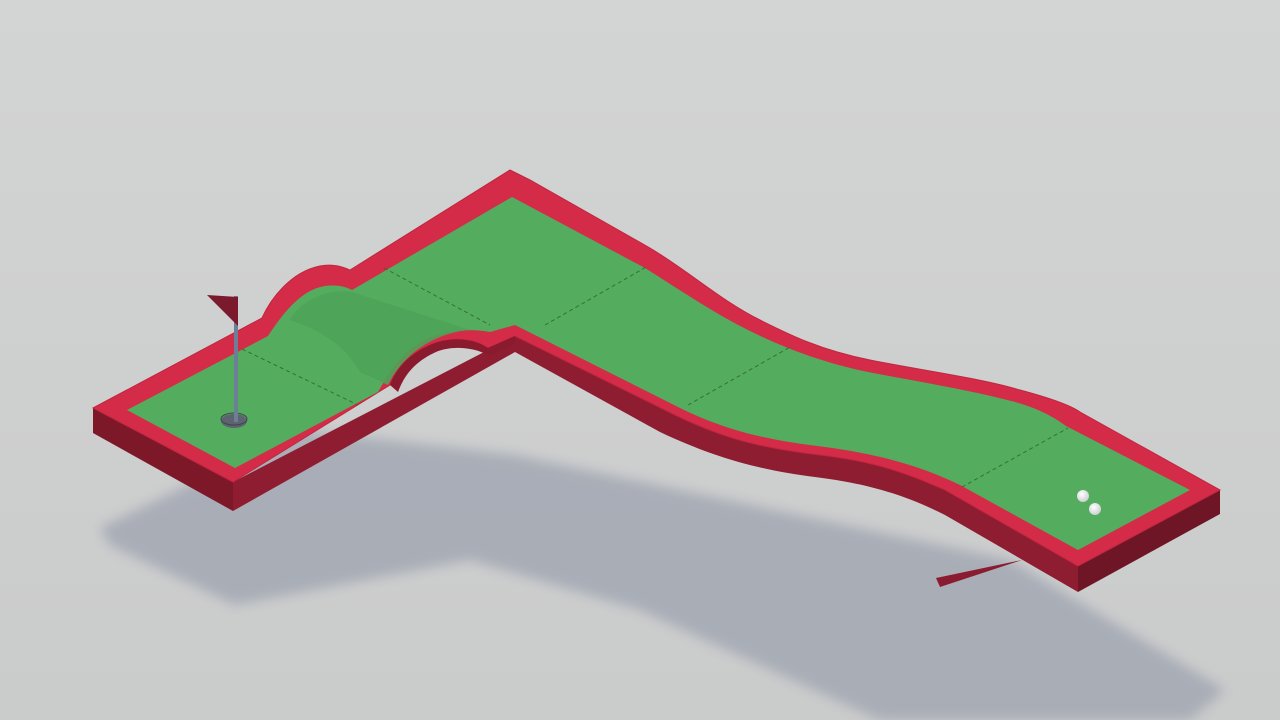 The width and height of the screenshot is (1280, 720). Describe the element at coordinates (1149, 541) in the screenshot. I see `course-wall-side-end` at that location.